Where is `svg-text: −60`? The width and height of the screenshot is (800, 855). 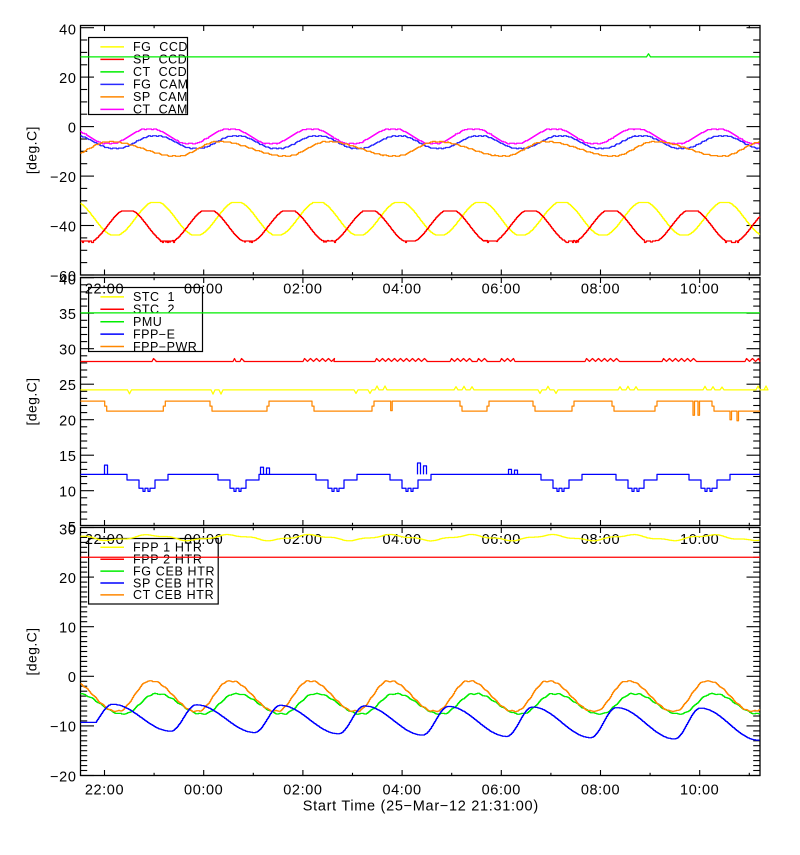 svg-text: −60 is located at coordinates (63, 277).